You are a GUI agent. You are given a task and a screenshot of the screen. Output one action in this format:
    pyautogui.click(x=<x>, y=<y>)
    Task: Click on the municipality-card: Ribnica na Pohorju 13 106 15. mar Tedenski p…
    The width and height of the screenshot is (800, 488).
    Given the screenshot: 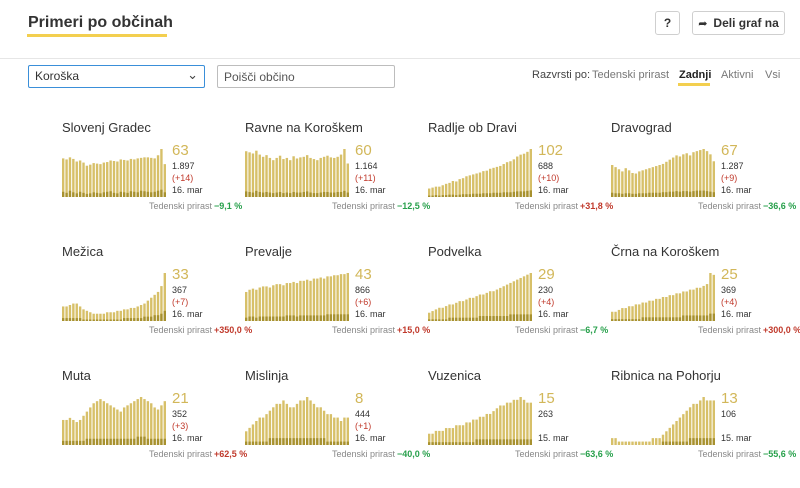 What is the action you would take?
    pyautogui.click(x=705, y=428)
    